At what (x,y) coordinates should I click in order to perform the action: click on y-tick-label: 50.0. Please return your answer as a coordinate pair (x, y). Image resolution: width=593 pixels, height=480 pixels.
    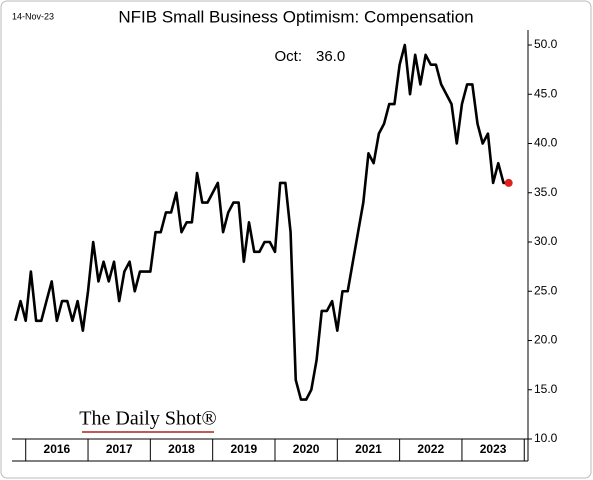
    Looking at the image, I should click on (546, 44).